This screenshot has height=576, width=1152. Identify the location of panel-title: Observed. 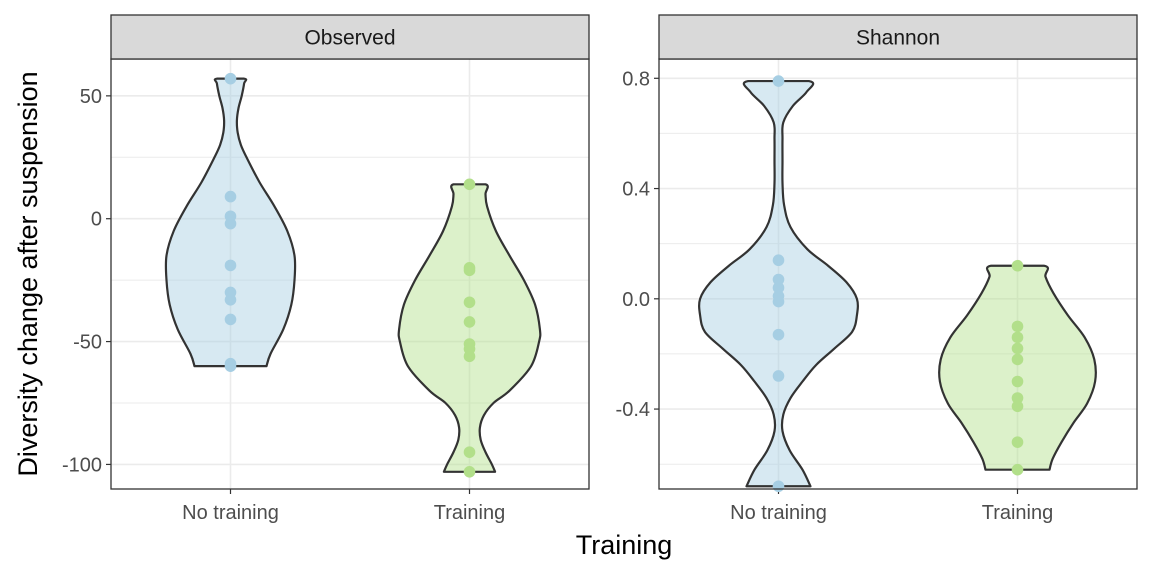
(349, 38).